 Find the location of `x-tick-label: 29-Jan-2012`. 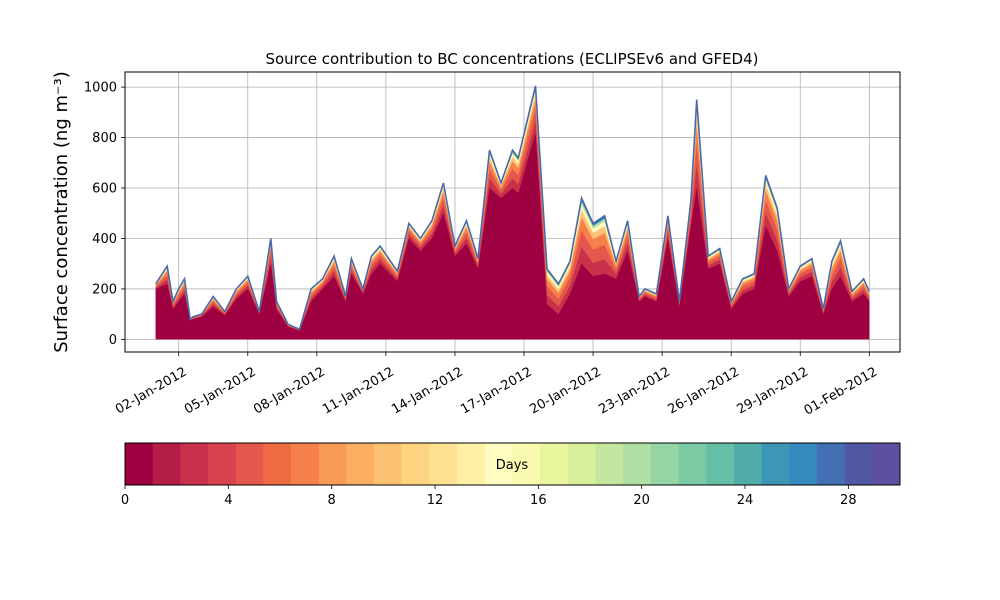

x-tick-label: 29-Jan-2012 is located at coordinates (773, 391).